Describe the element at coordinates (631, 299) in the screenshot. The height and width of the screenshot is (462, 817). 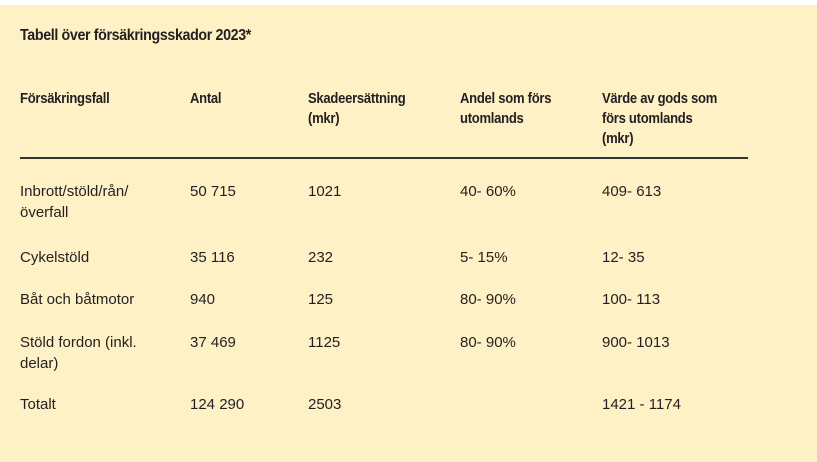
I see `table-cell: 100- 113` at that location.